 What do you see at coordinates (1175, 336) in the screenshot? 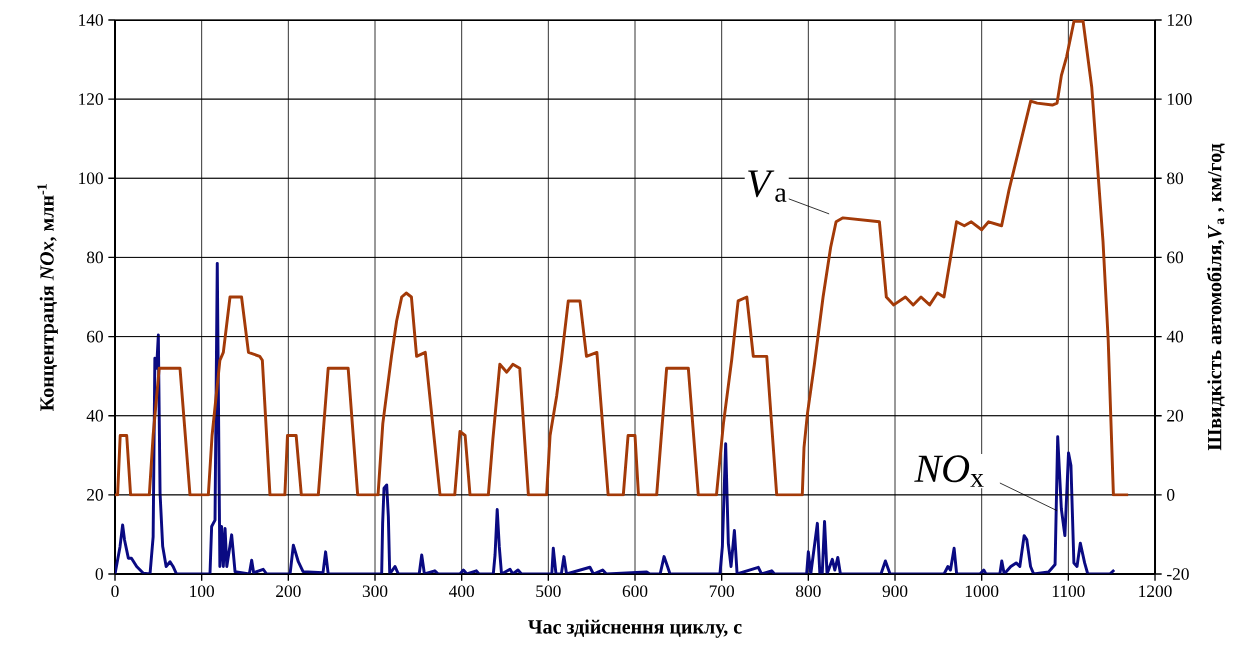
I see `y2-tick-label: 40` at bounding box center [1175, 336].